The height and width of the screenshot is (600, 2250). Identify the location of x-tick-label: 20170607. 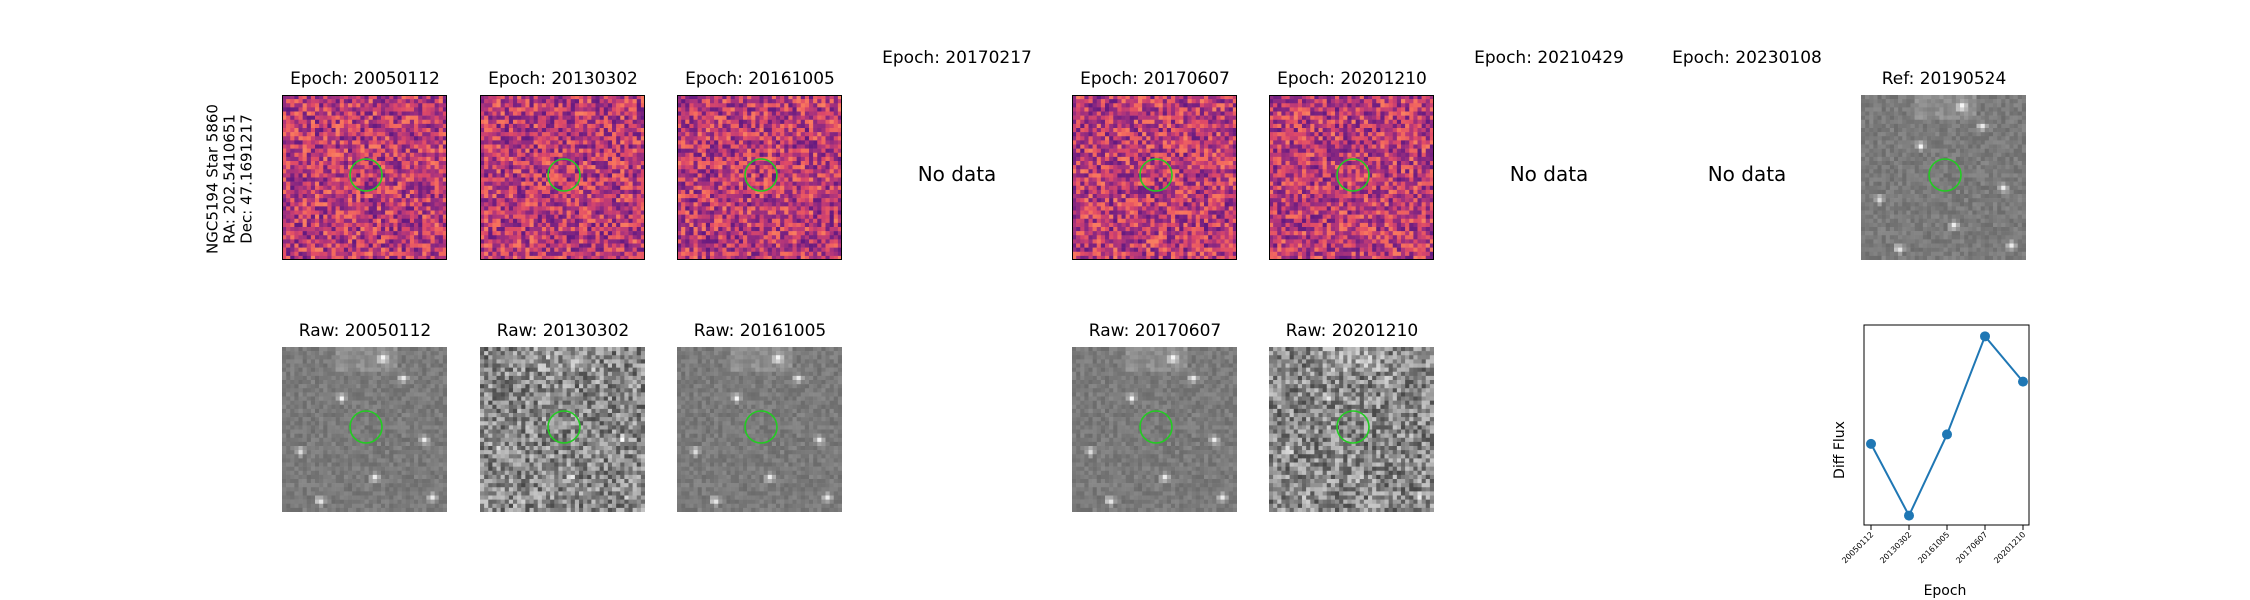
(1971, 547).